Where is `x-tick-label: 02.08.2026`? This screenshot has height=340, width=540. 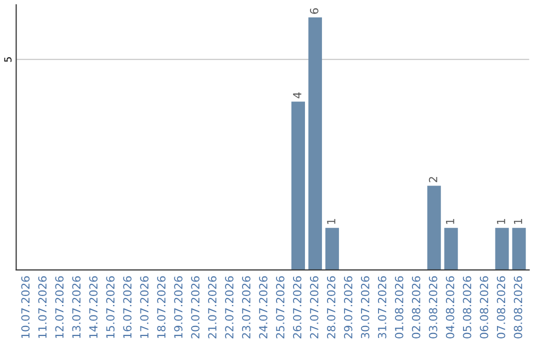
x-tick-label: 02.08.2026 is located at coordinates (416, 307).